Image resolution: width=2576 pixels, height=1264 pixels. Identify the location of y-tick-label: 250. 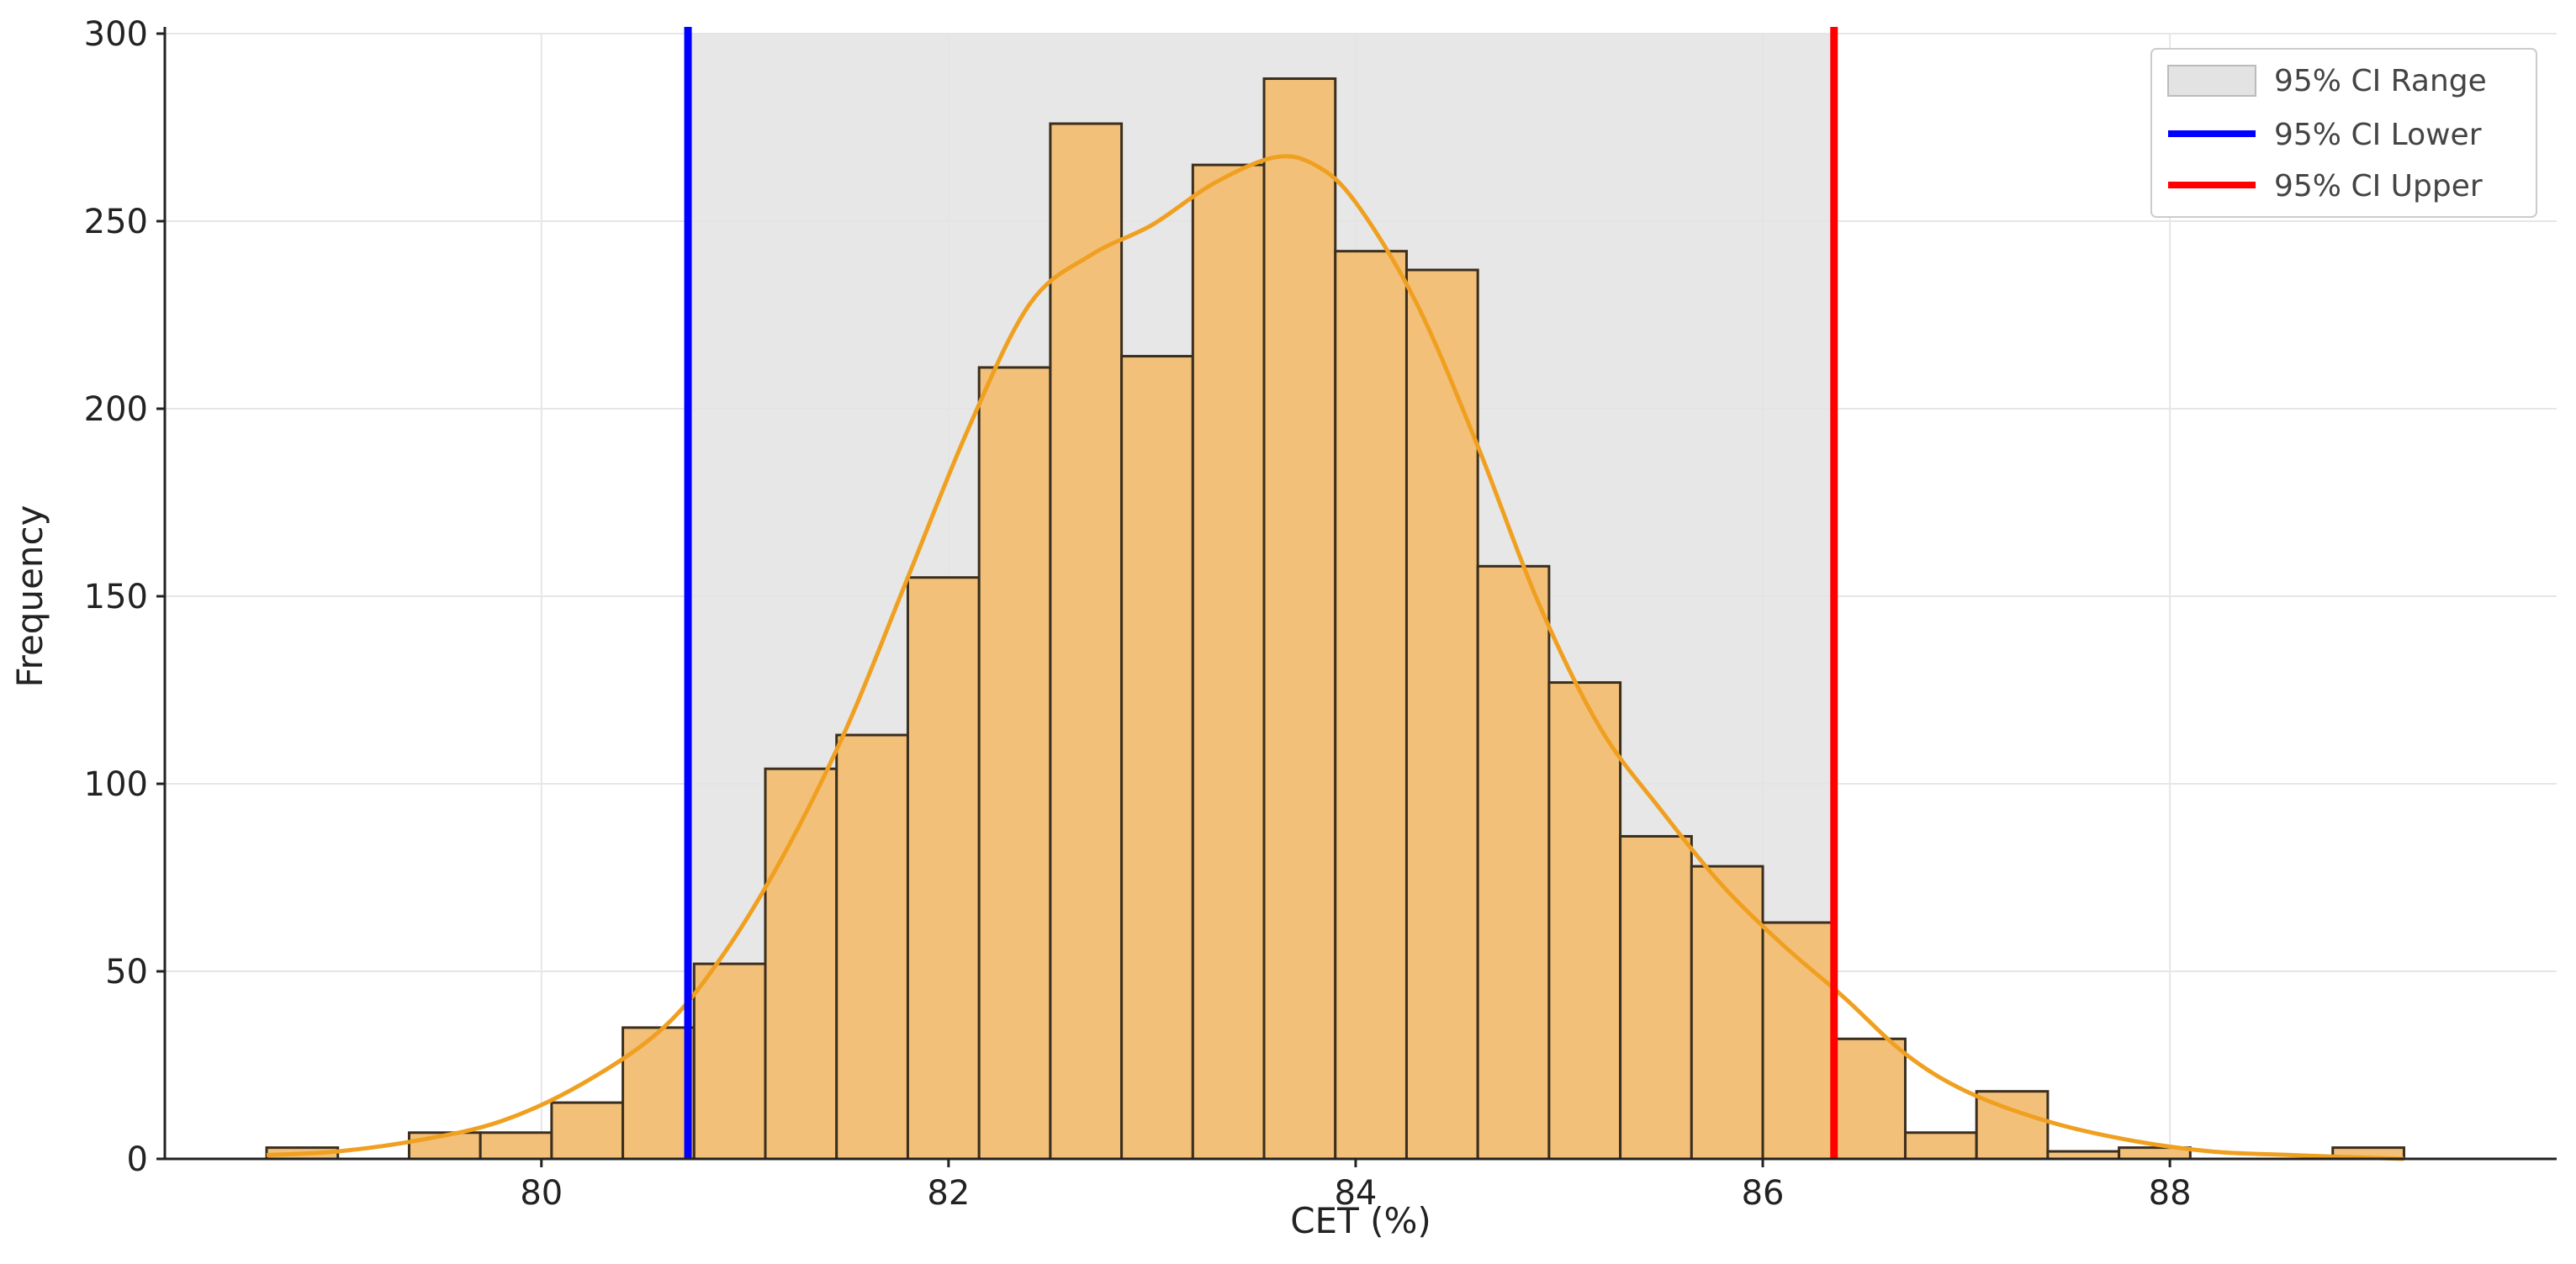
(116, 222).